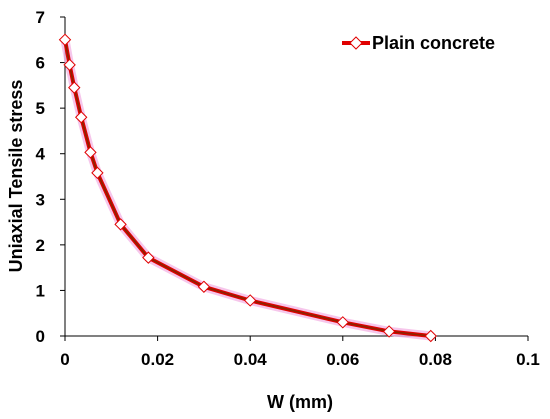 The width and height of the screenshot is (550, 419). Describe the element at coordinates (157, 359) in the screenshot. I see `x-tick-label: 0.02` at that location.